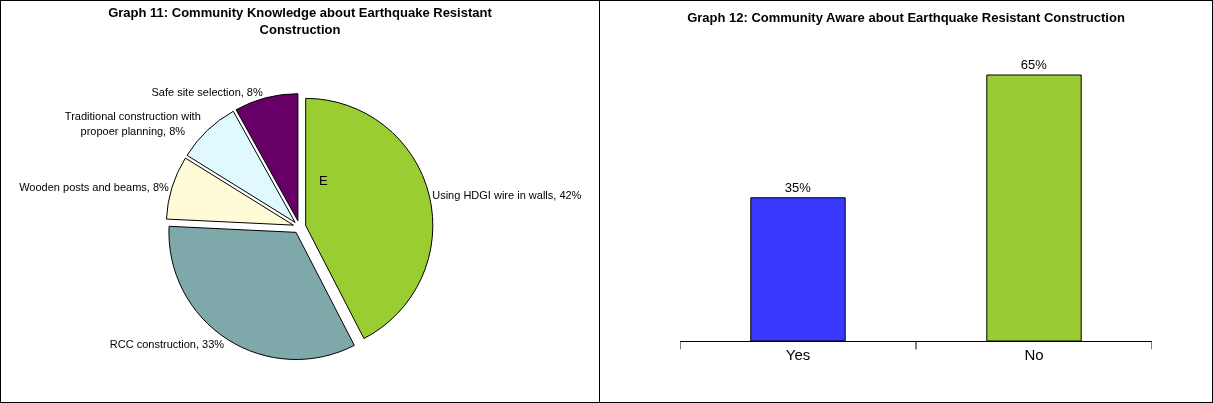 This screenshot has height=403, width=1213. Describe the element at coordinates (1034, 64) in the screenshot. I see `data-label: 65%` at that location.